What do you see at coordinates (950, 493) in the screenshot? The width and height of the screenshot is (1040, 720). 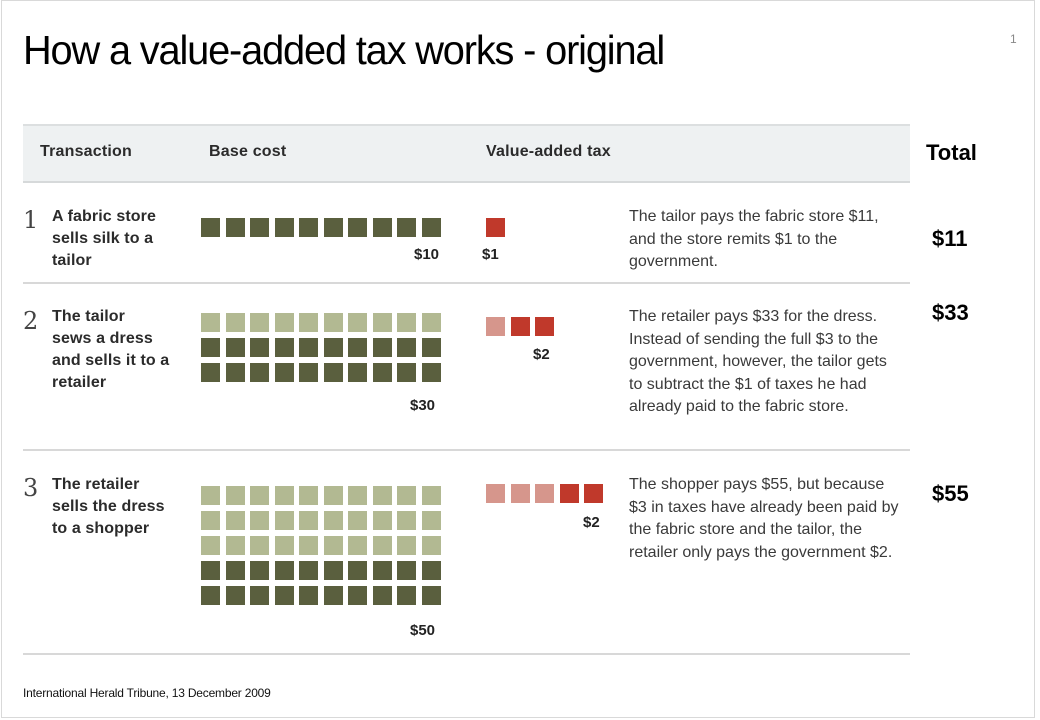 I see `row-total: $55` at bounding box center [950, 493].